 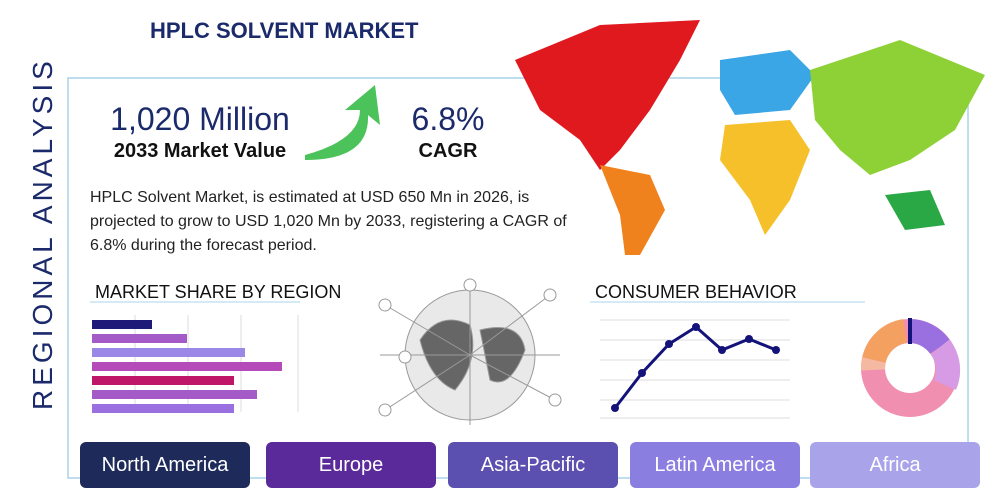 What do you see at coordinates (165, 465) in the screenshot?
I see `region-button: North America` at bounding box center [165, 465].